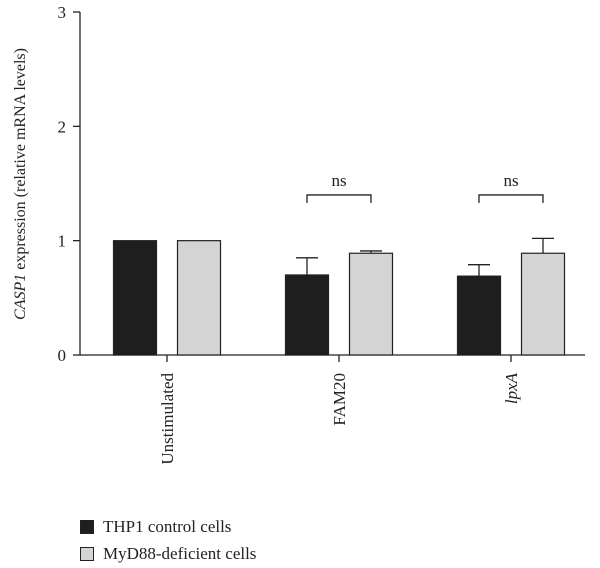 The image size is (600, 568). I want to click on y-tick-label: 2, so click(62, 126).